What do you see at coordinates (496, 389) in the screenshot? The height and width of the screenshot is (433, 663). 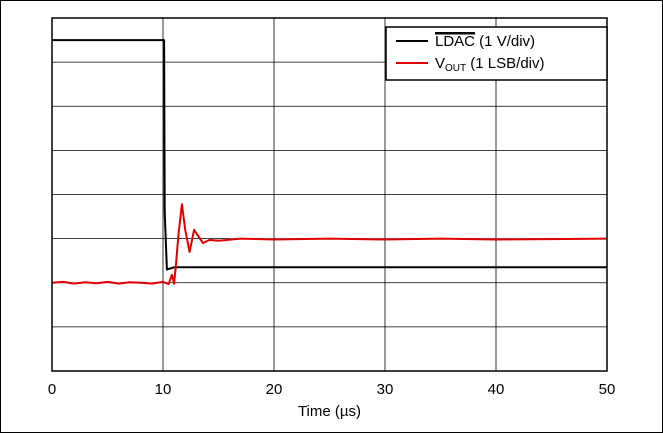 I see `x-tick-label: 40` at bounding box center [496, 389].